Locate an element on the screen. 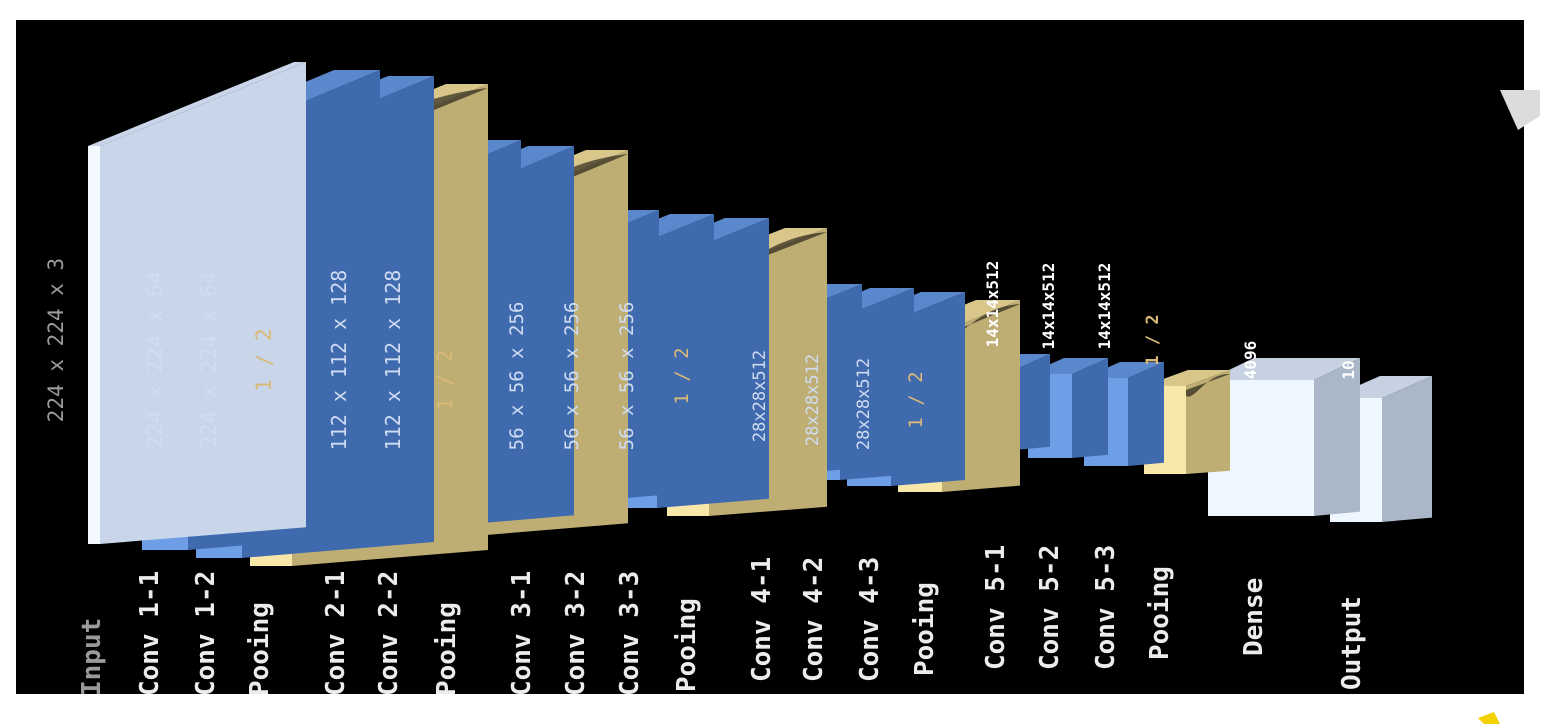 This screenshot has width=1542, height=724. dim-label-conv2-2: 112 x 112 x 128 is located at coordinates (393, 360).